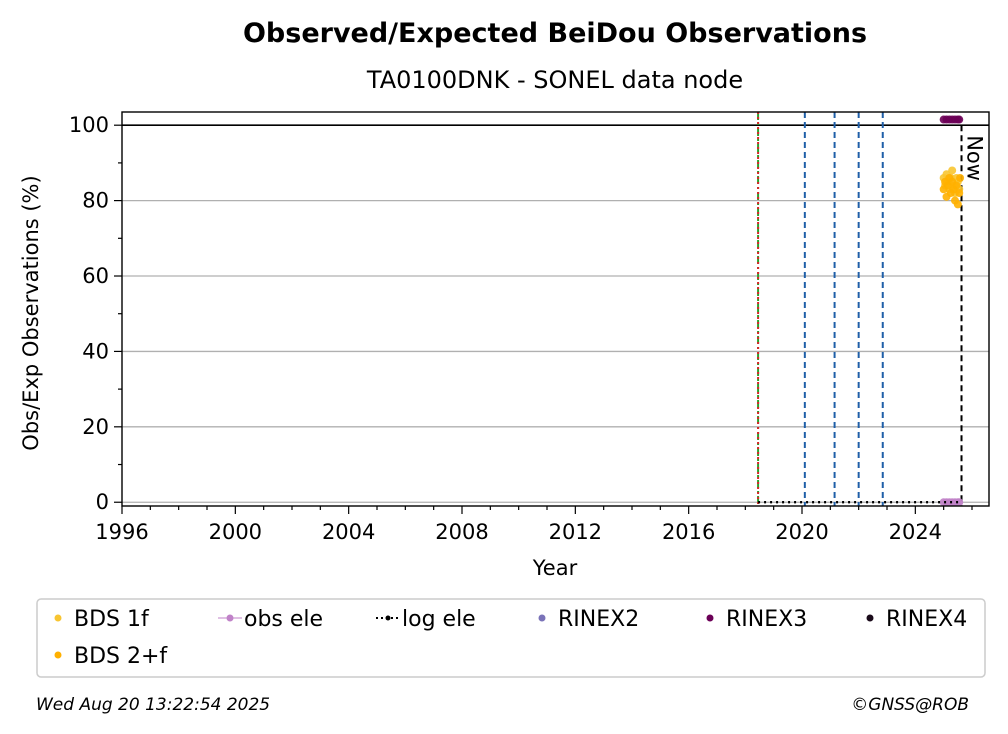 This screenshot has height=734, width=1008. What do you see at coordinates (766, 619) in the screenshot?
I see `legend-label-rinex3: RINEX3` at bounding box center [766, 619].